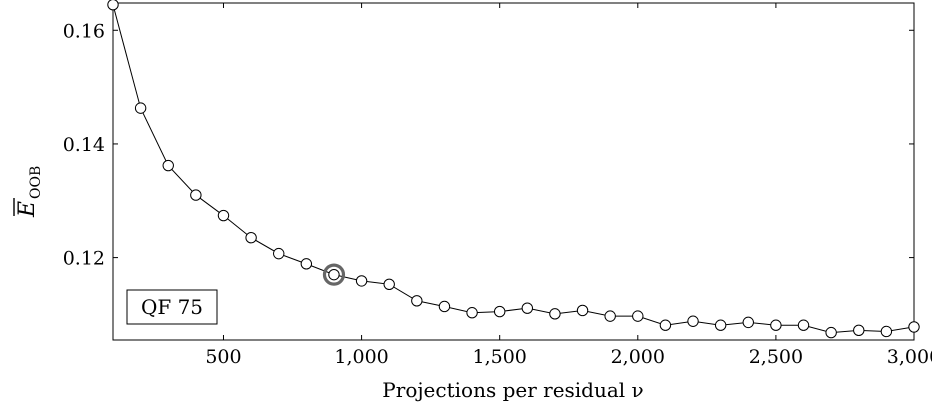  I want to click on x-tick-label: 2,500, so click(776, 357).